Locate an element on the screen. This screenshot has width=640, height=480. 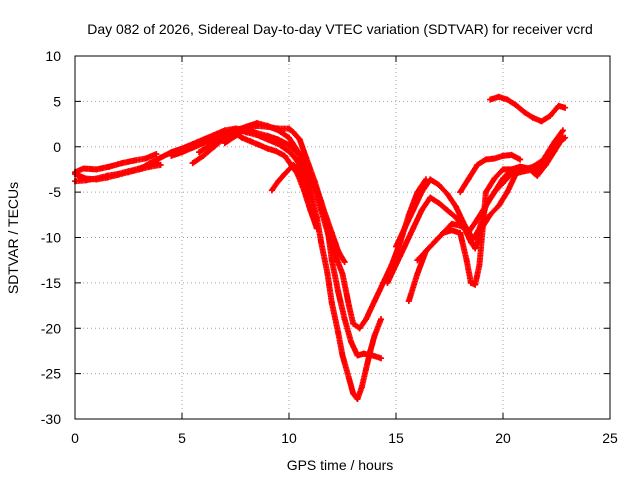
y-tick-label: -15 is located at coordinates (51, 283).